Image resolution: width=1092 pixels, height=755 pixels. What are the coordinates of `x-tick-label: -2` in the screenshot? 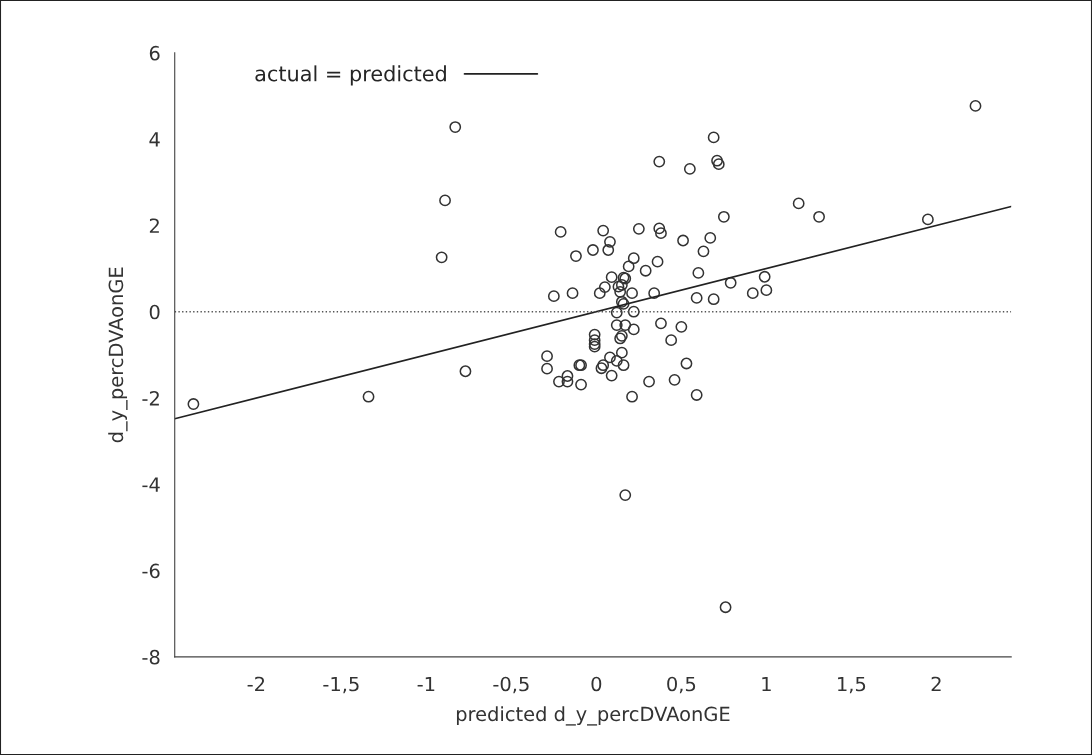 It's located at (256, 684).